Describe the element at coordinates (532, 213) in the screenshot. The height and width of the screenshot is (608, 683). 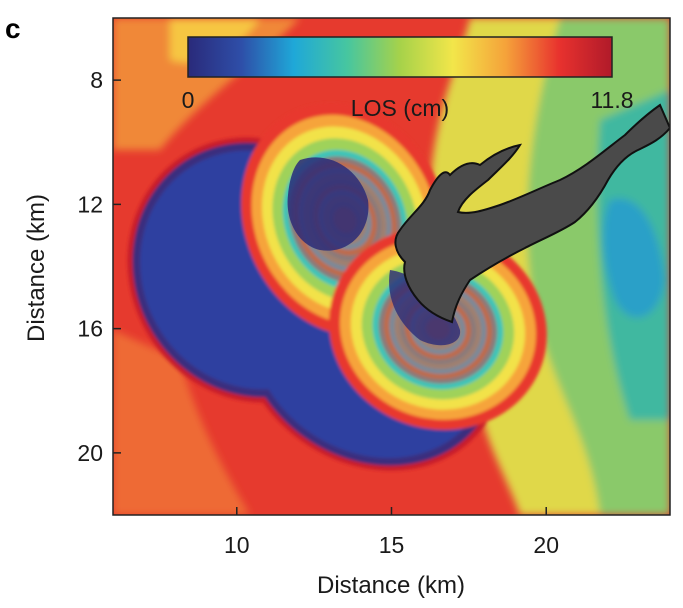
I see `reservoir-shape` at that location.